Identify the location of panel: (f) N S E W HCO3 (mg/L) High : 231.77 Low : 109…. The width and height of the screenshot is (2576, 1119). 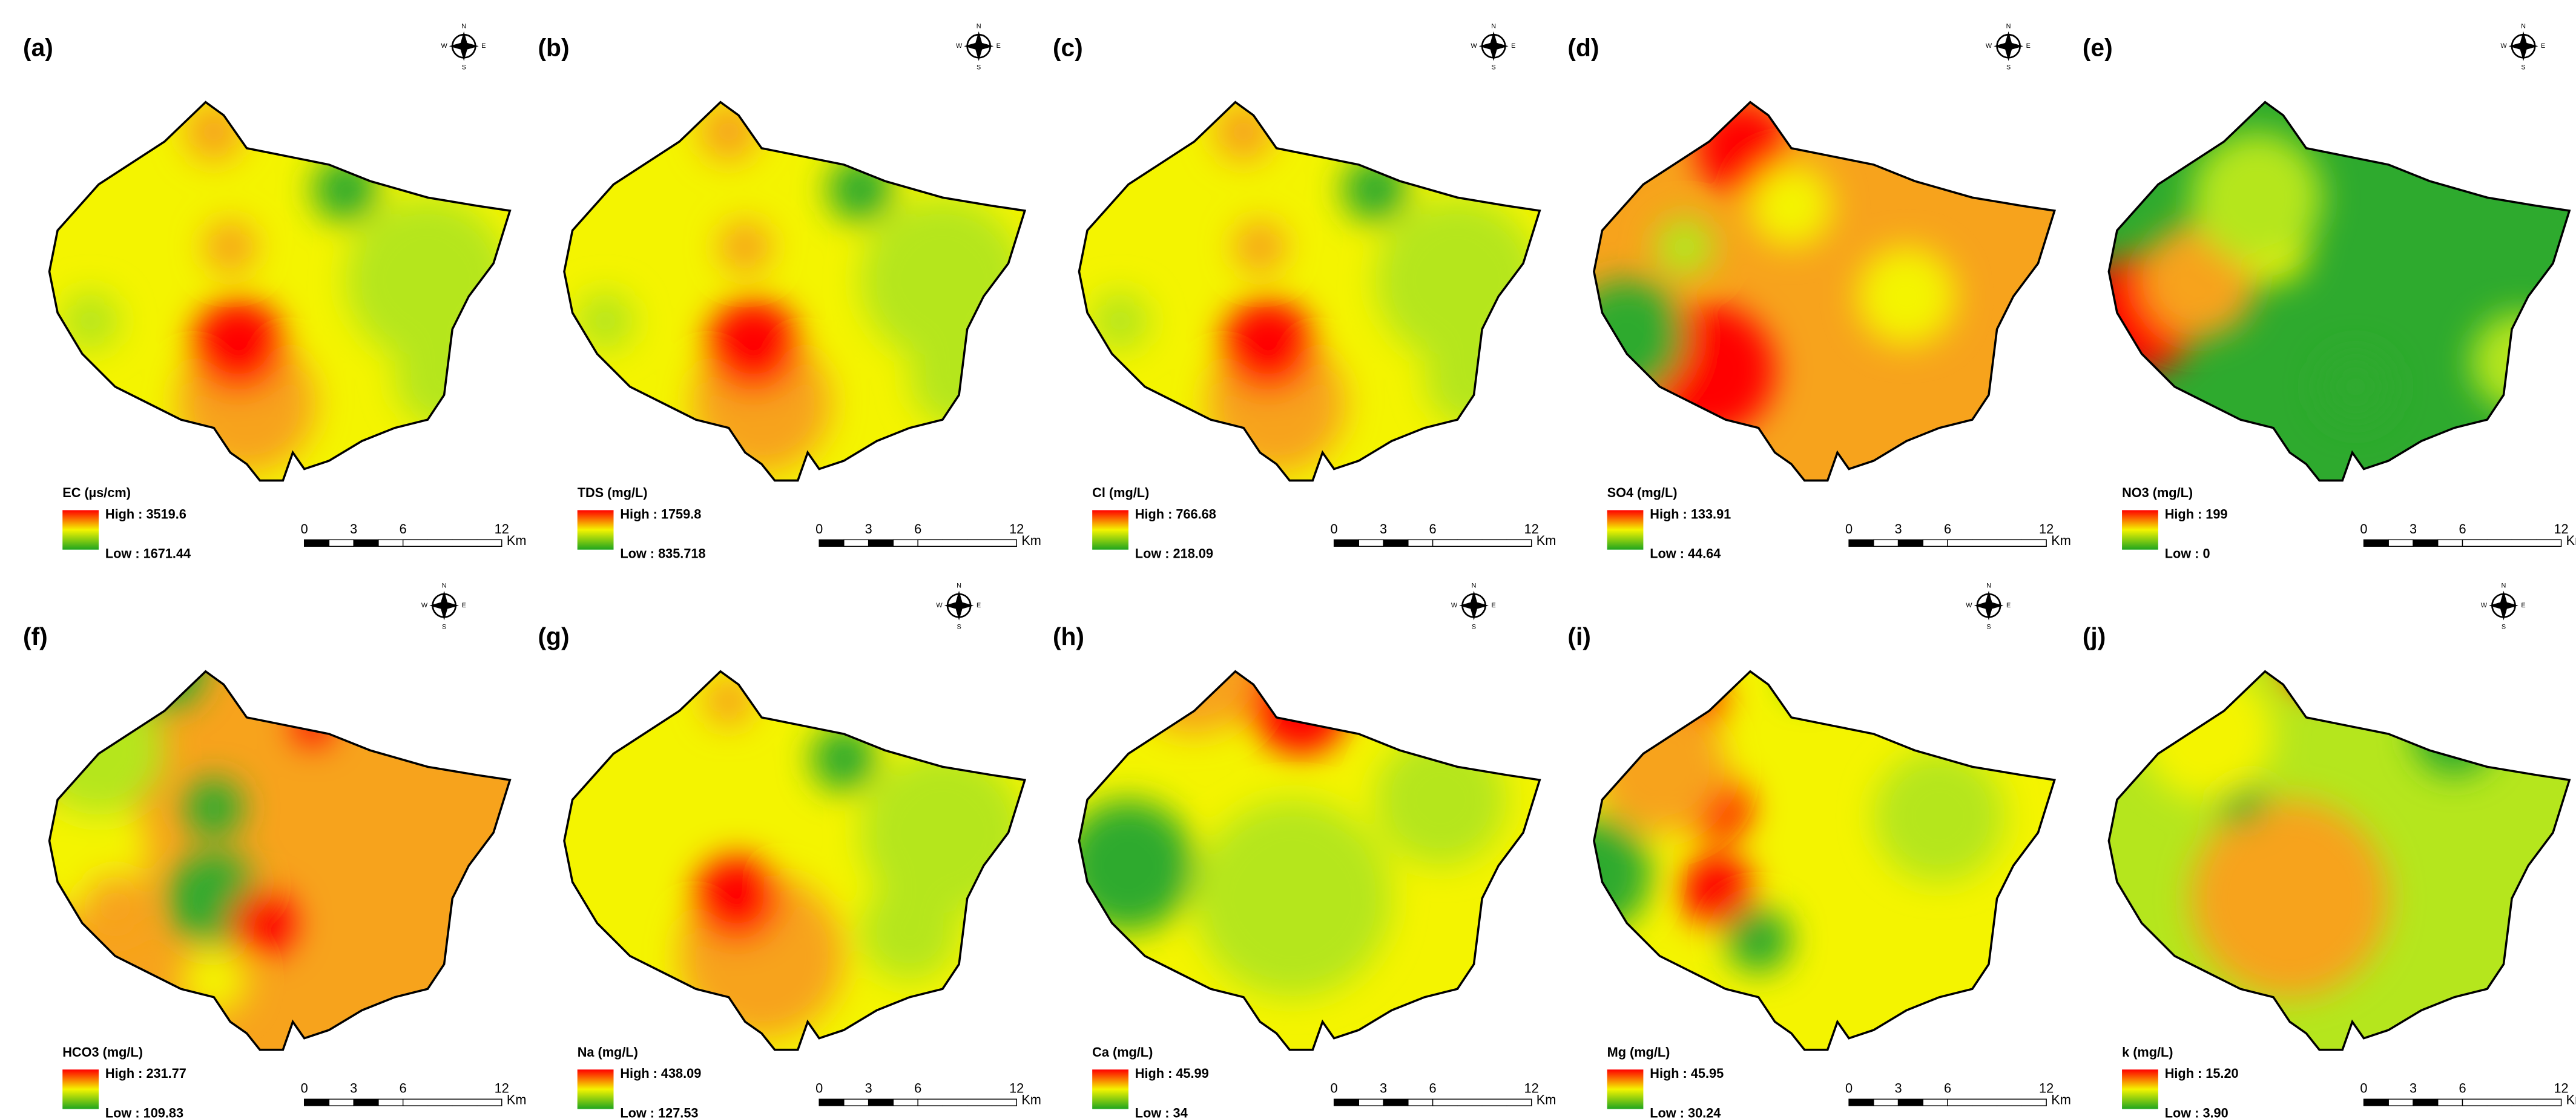
(274, 851).